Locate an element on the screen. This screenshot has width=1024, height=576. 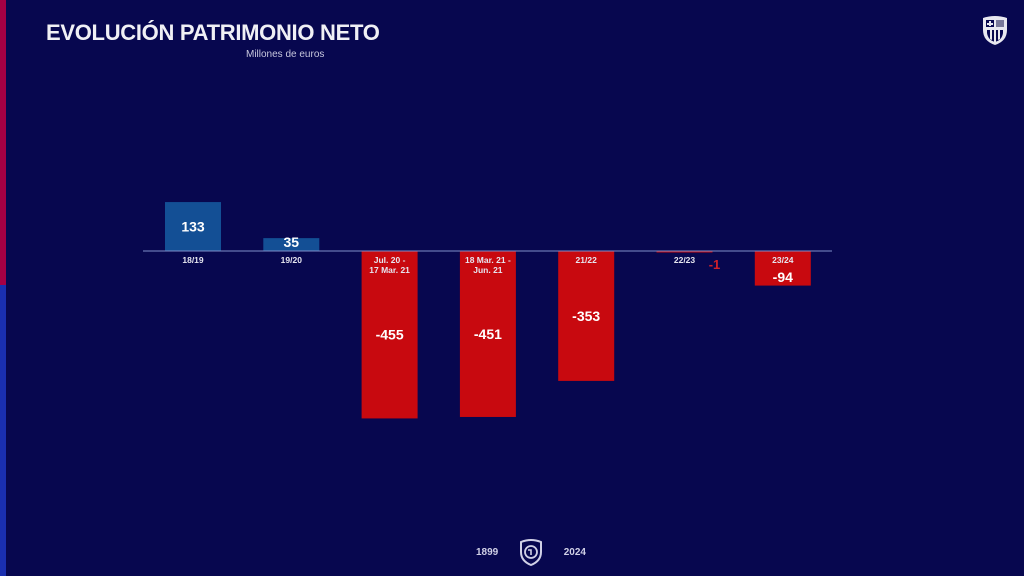
category-label: Jul. 20 - is located at coordinates (390, 260).